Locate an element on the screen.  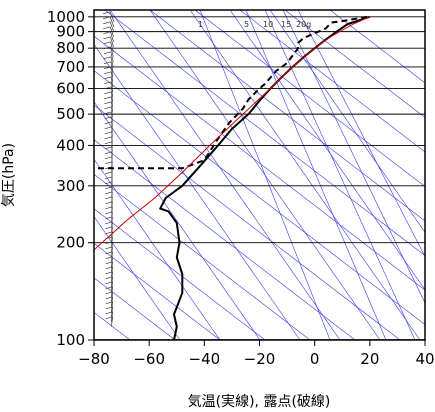
x-axis-title: 気温(実線), 露点(破線) is located at coordinates (259, 402).